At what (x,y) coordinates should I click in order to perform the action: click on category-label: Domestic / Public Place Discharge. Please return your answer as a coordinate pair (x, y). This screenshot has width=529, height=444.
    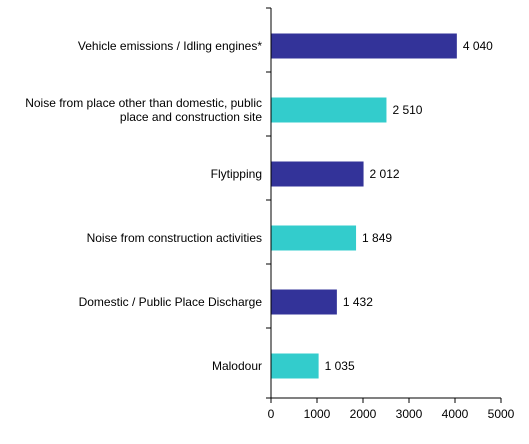
    Looking at the image, I should click on (171, 302).